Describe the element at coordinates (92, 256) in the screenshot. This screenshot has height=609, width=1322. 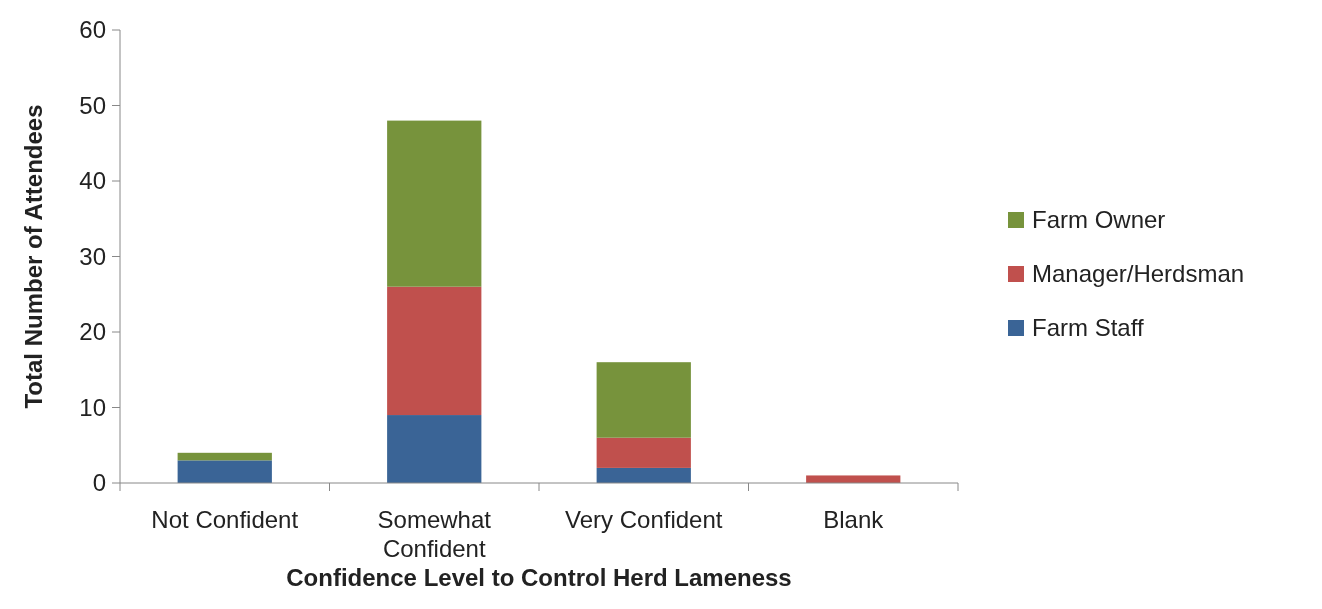
I see `y-tick-label: 30` at that location.